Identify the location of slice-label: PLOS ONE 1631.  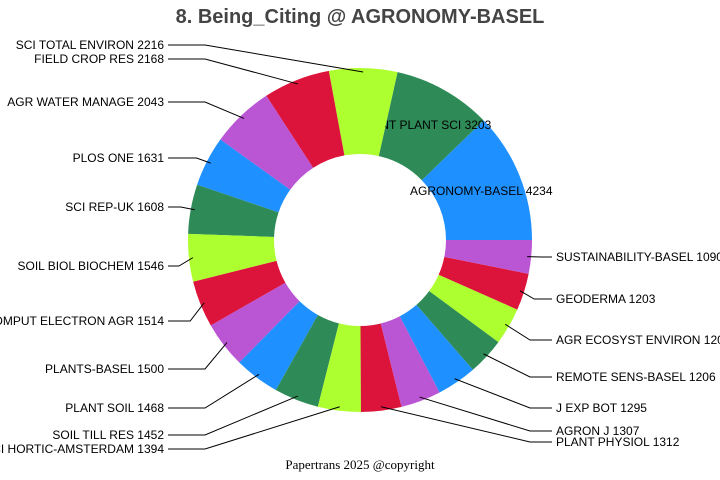
(119, 158).